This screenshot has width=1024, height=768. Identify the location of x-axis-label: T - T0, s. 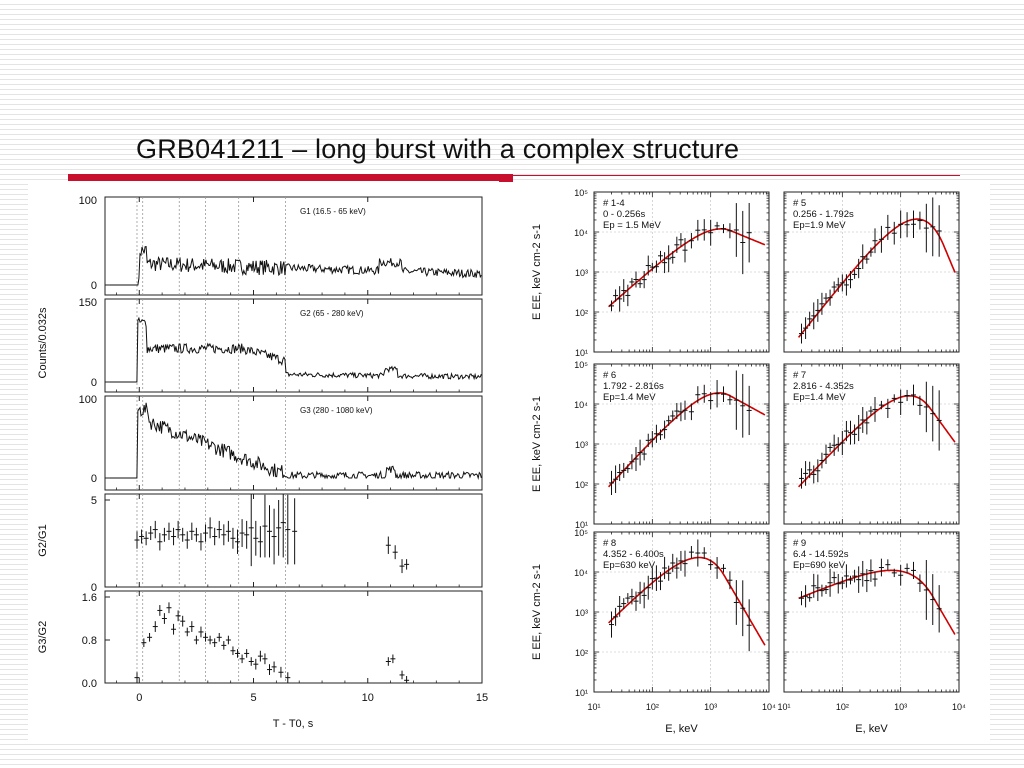
(293, 724).